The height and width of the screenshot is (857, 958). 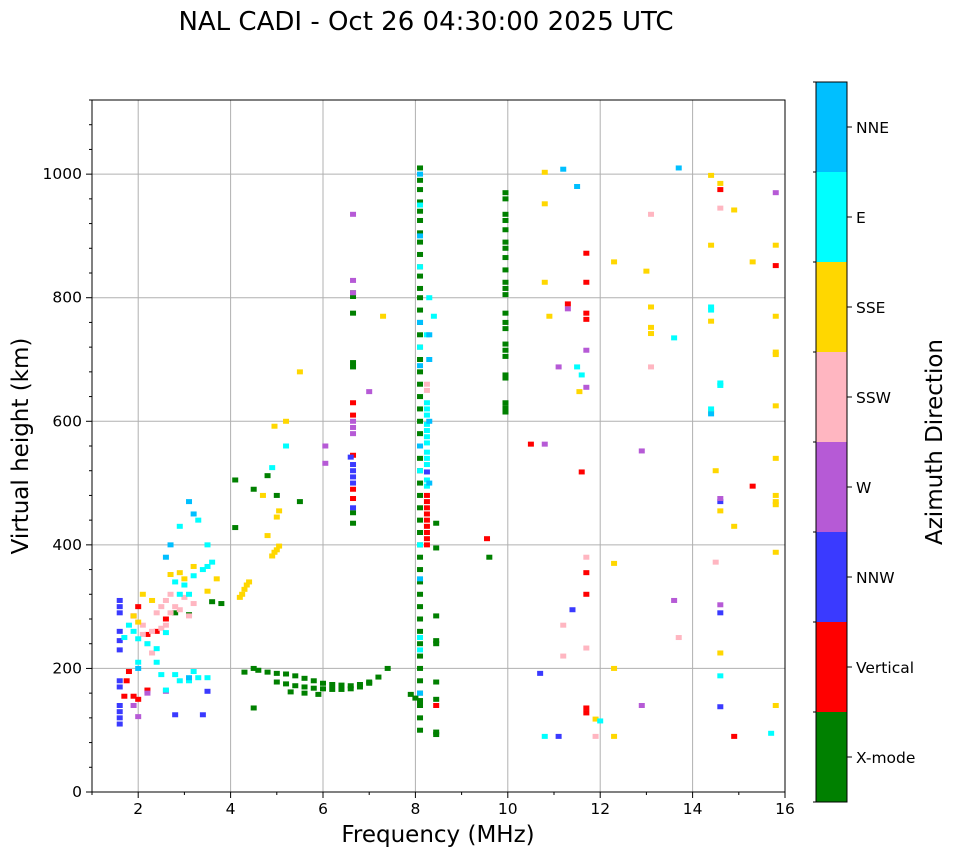 What do you see at coordinates (415, 809) in the screenshot?
I see `x-tick-label: 8` at bounding box center [415, 809].